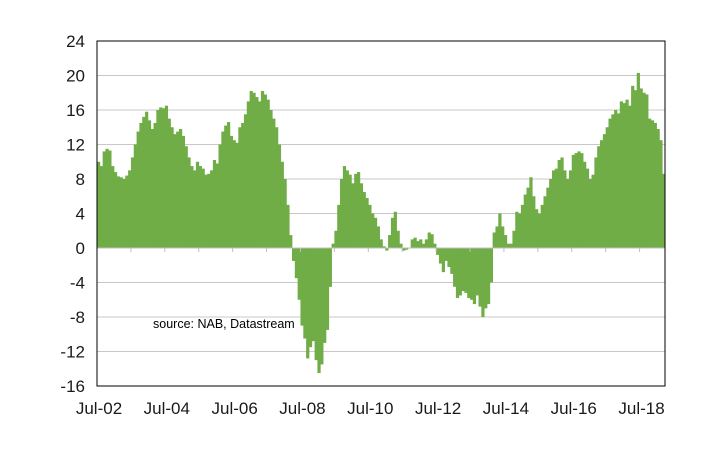 The image size is (728, 450). Describe the element at coordinates (80, 214) in the screenshot. I see `y-tick-label: 4` at that location.